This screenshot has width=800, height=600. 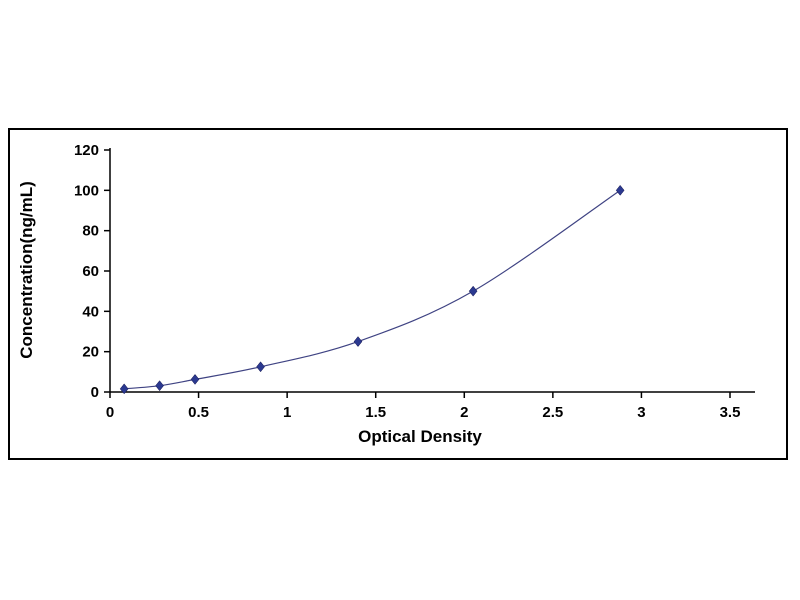 What do you see at coordinates (287, 412) in the screenshot?
I see `x-tick-label: 1` at bounding box center [287, 412].